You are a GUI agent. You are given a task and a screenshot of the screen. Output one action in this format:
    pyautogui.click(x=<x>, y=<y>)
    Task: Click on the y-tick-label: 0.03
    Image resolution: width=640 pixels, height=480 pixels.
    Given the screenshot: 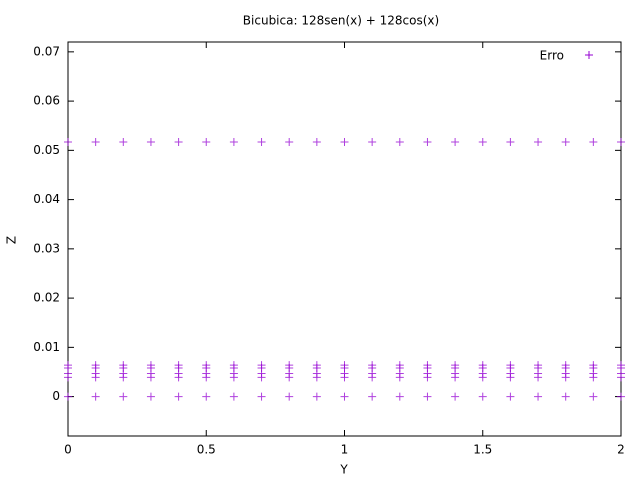 What is the action you would take?
    pyautogui.click(x=46, y=248)
    